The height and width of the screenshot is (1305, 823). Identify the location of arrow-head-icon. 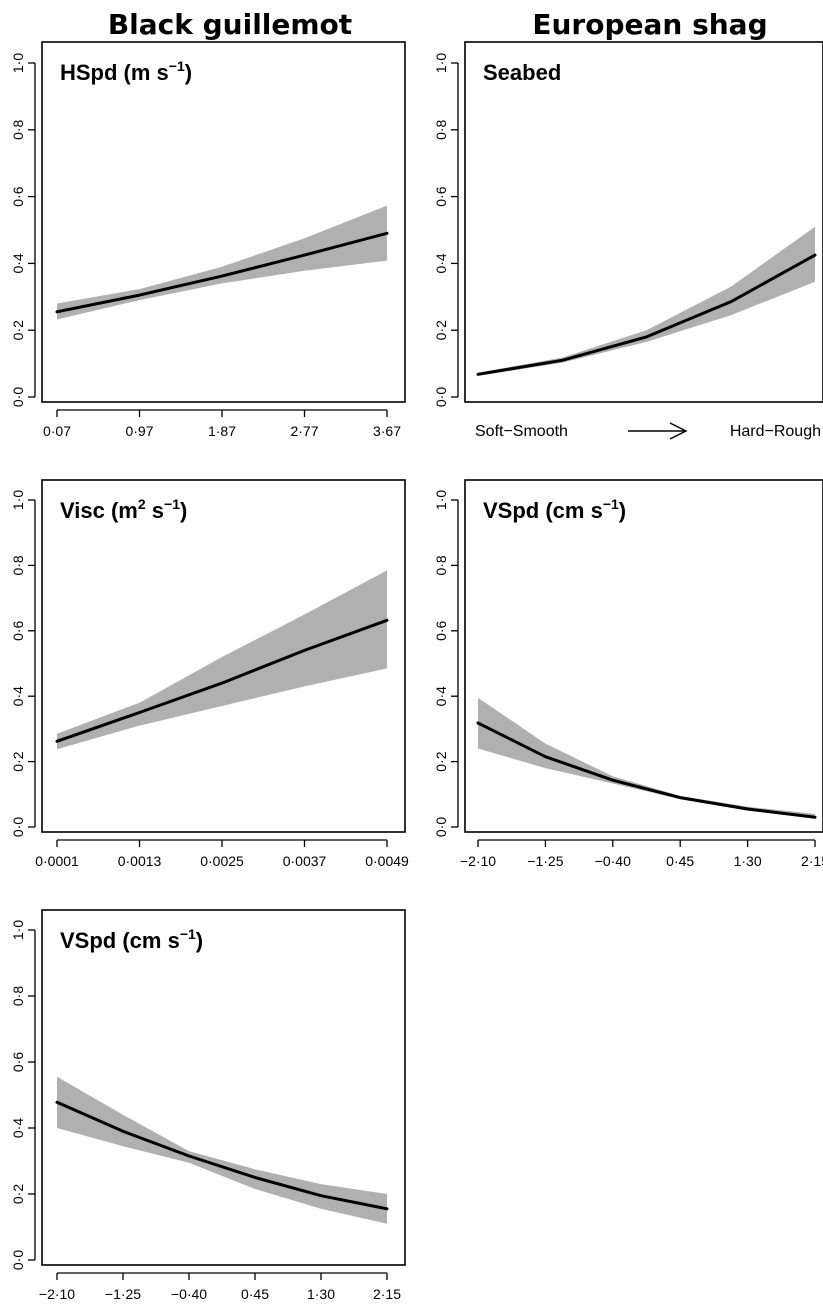
(678, 431).